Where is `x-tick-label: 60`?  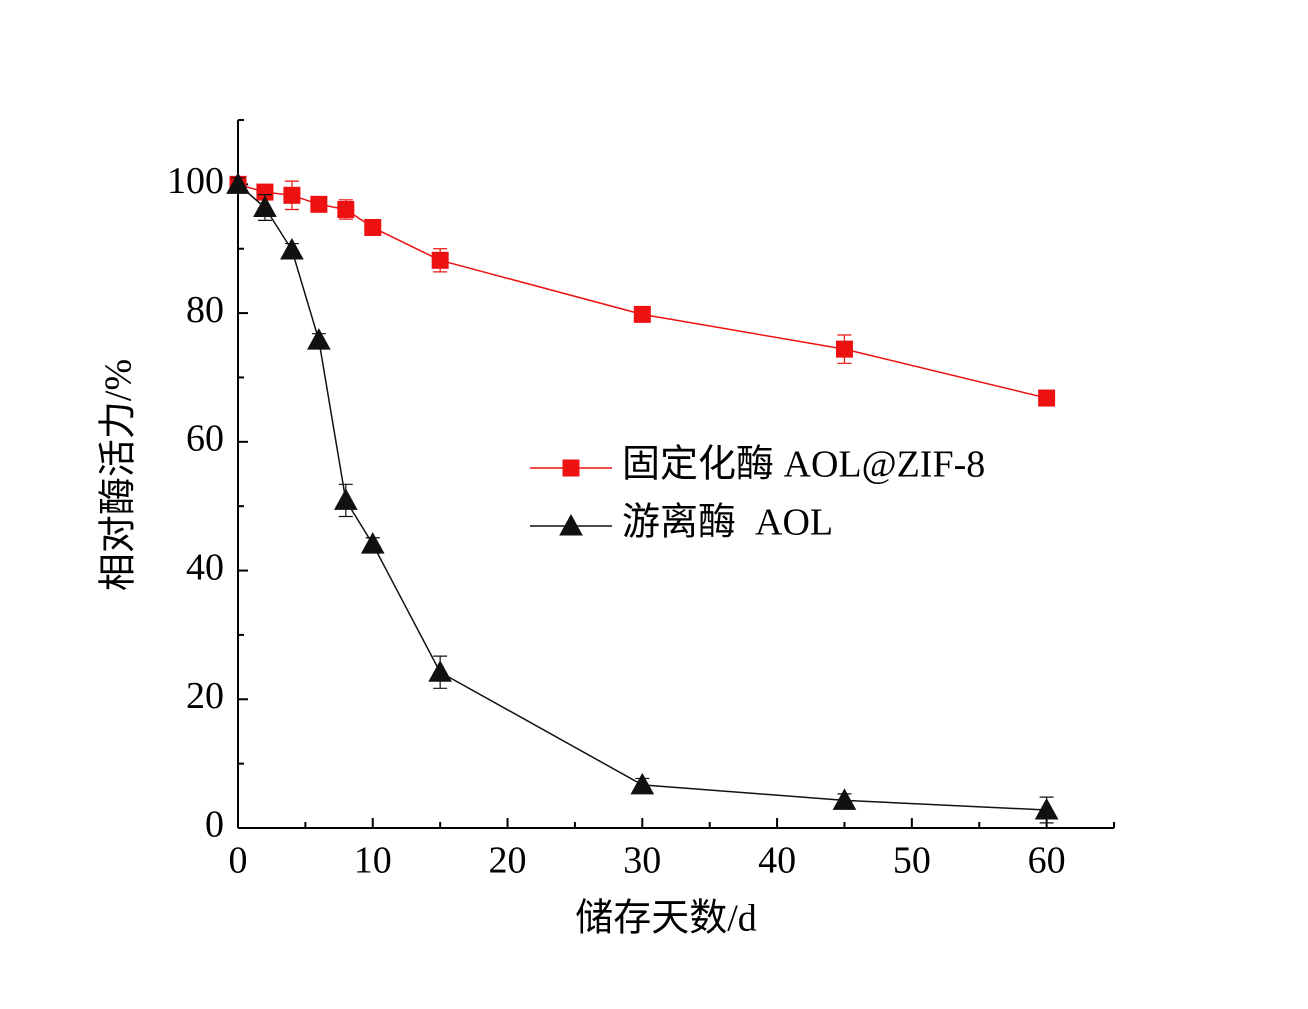
x-tick-label: 60 is located at coordinates (1047, 861).